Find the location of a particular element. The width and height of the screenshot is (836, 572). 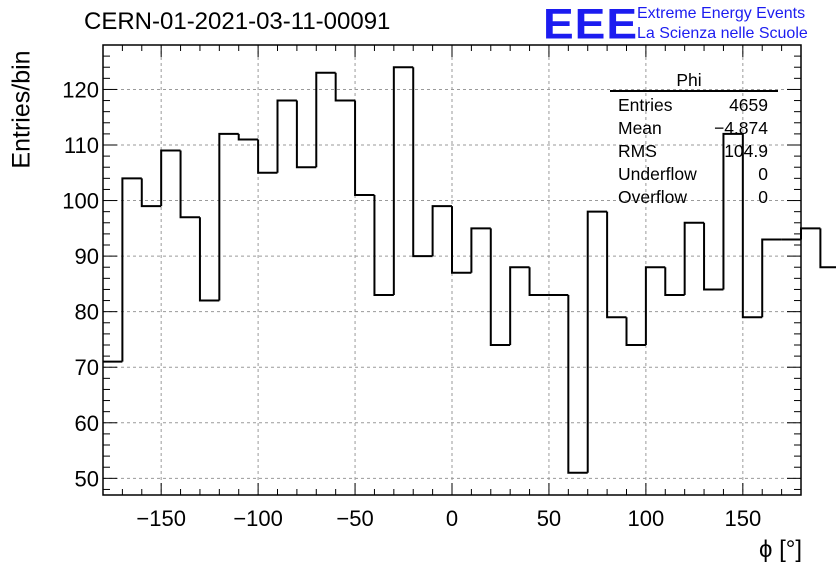

run-title: CERN-01-2021-03-11-00091 is located at coordinates (237, 21).